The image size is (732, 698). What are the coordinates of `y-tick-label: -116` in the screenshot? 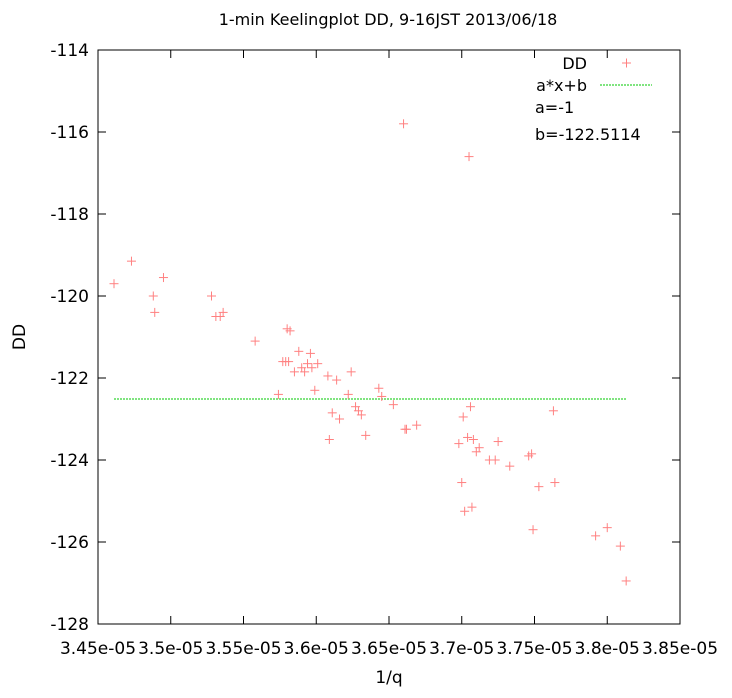 It's located at (69, 133).